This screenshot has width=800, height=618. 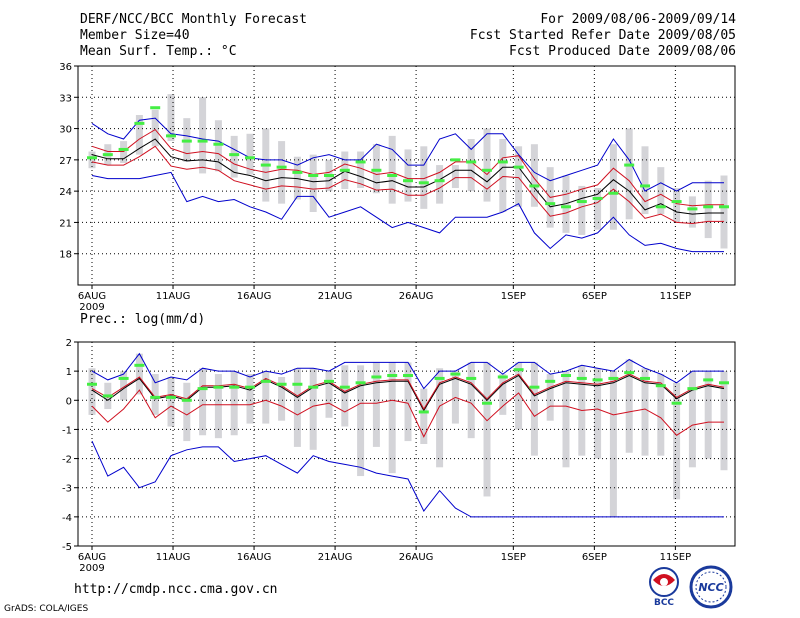 I want to click on temp-xtick-label: 6SEP, so click(x=594, y=296).